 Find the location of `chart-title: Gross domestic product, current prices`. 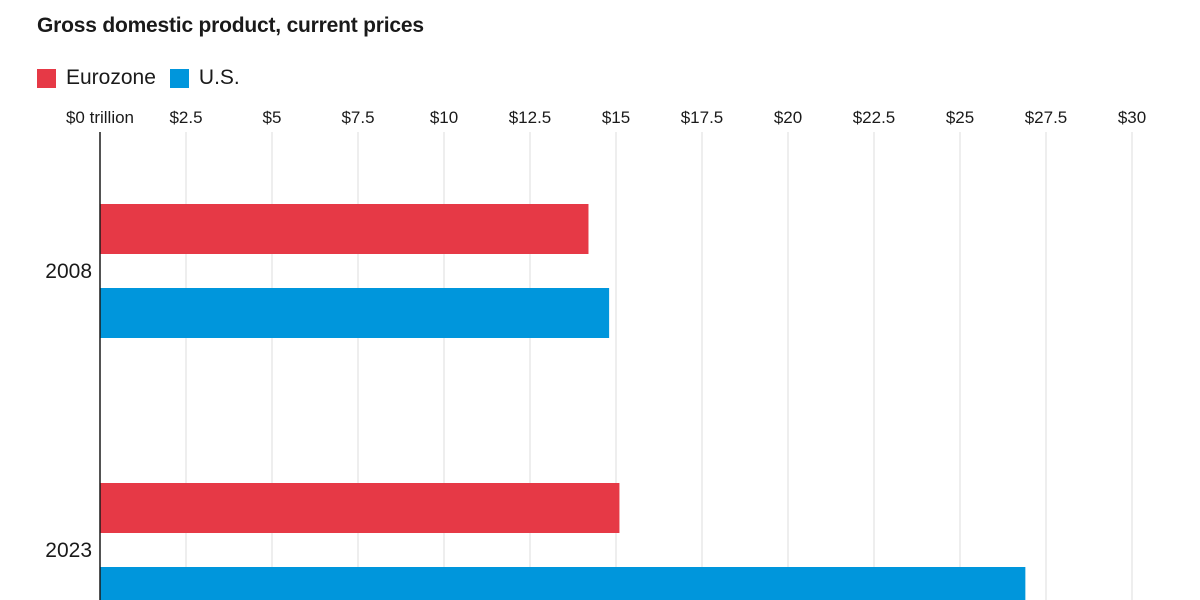

chart-title: Gross domestic product, current prices is located at coordinates (230, 25).